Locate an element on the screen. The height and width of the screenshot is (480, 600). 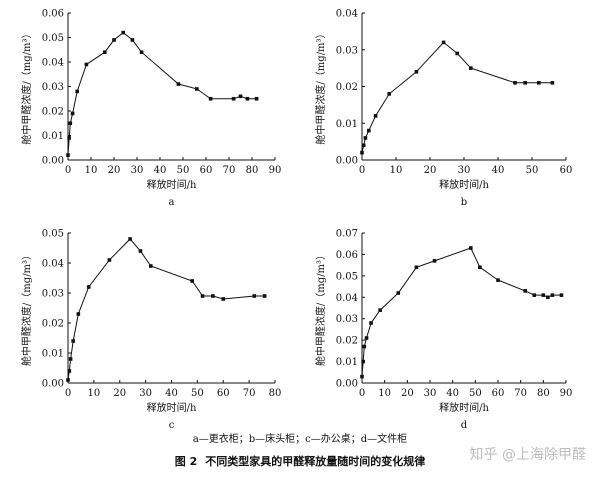
chart-b-x-tick-label: 60 is located at coordinates (566, 170).